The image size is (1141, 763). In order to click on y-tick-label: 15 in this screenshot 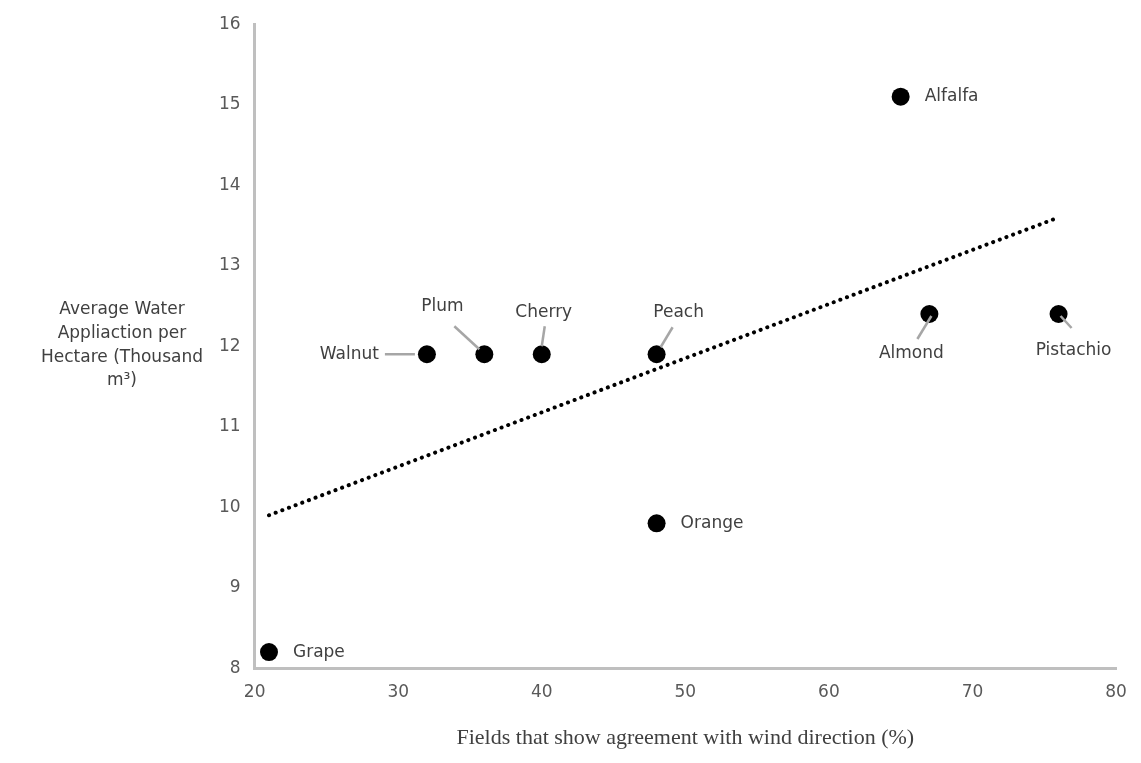, I will do `click(229, 103)`.